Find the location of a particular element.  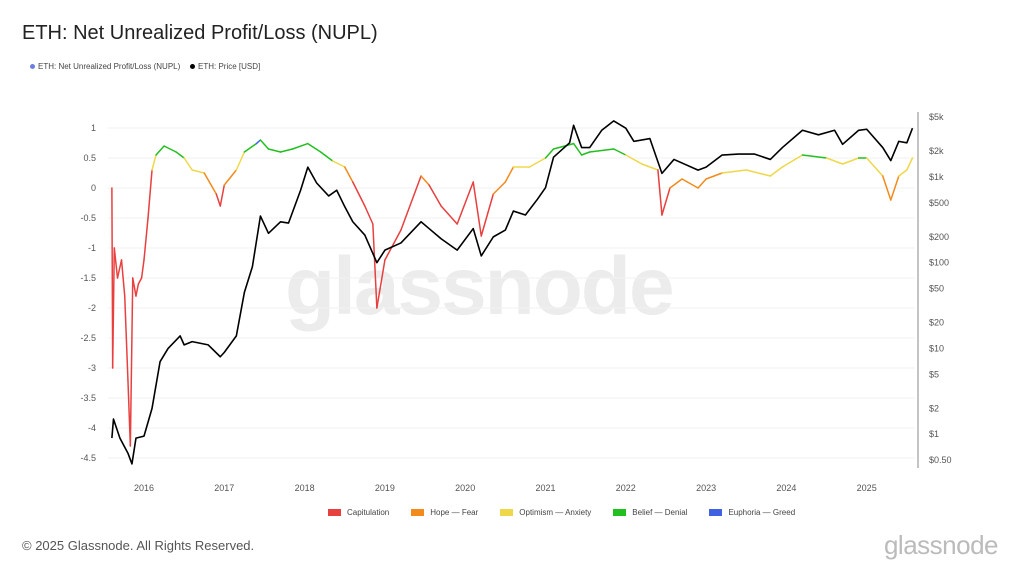

y-left-tick: -2.5 is located at coordinates (88, 338).